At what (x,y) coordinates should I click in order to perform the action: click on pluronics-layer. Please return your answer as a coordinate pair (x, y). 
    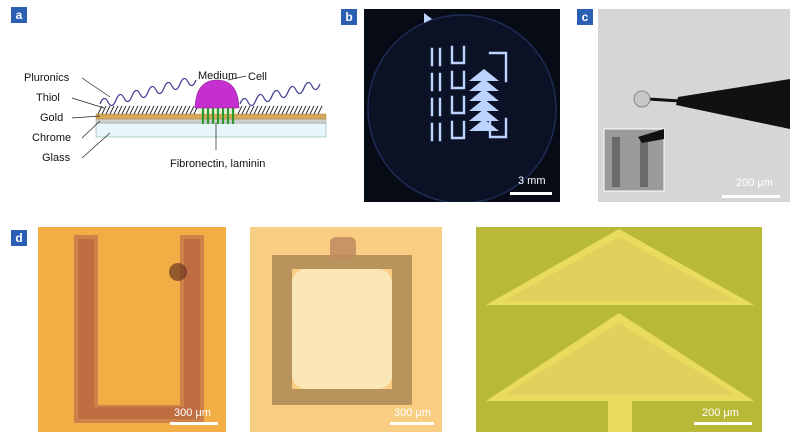
    Looking at the image, I should click on (210, 92).